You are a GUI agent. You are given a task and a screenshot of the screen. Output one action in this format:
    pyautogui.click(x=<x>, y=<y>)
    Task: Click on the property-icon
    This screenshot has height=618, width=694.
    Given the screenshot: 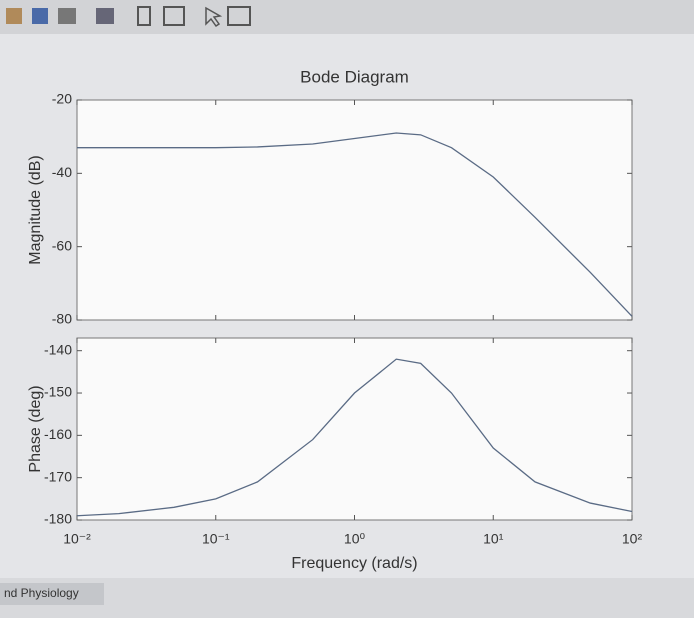 What is the action you would take?
    pyautogui.click(x=239, y=16)
    